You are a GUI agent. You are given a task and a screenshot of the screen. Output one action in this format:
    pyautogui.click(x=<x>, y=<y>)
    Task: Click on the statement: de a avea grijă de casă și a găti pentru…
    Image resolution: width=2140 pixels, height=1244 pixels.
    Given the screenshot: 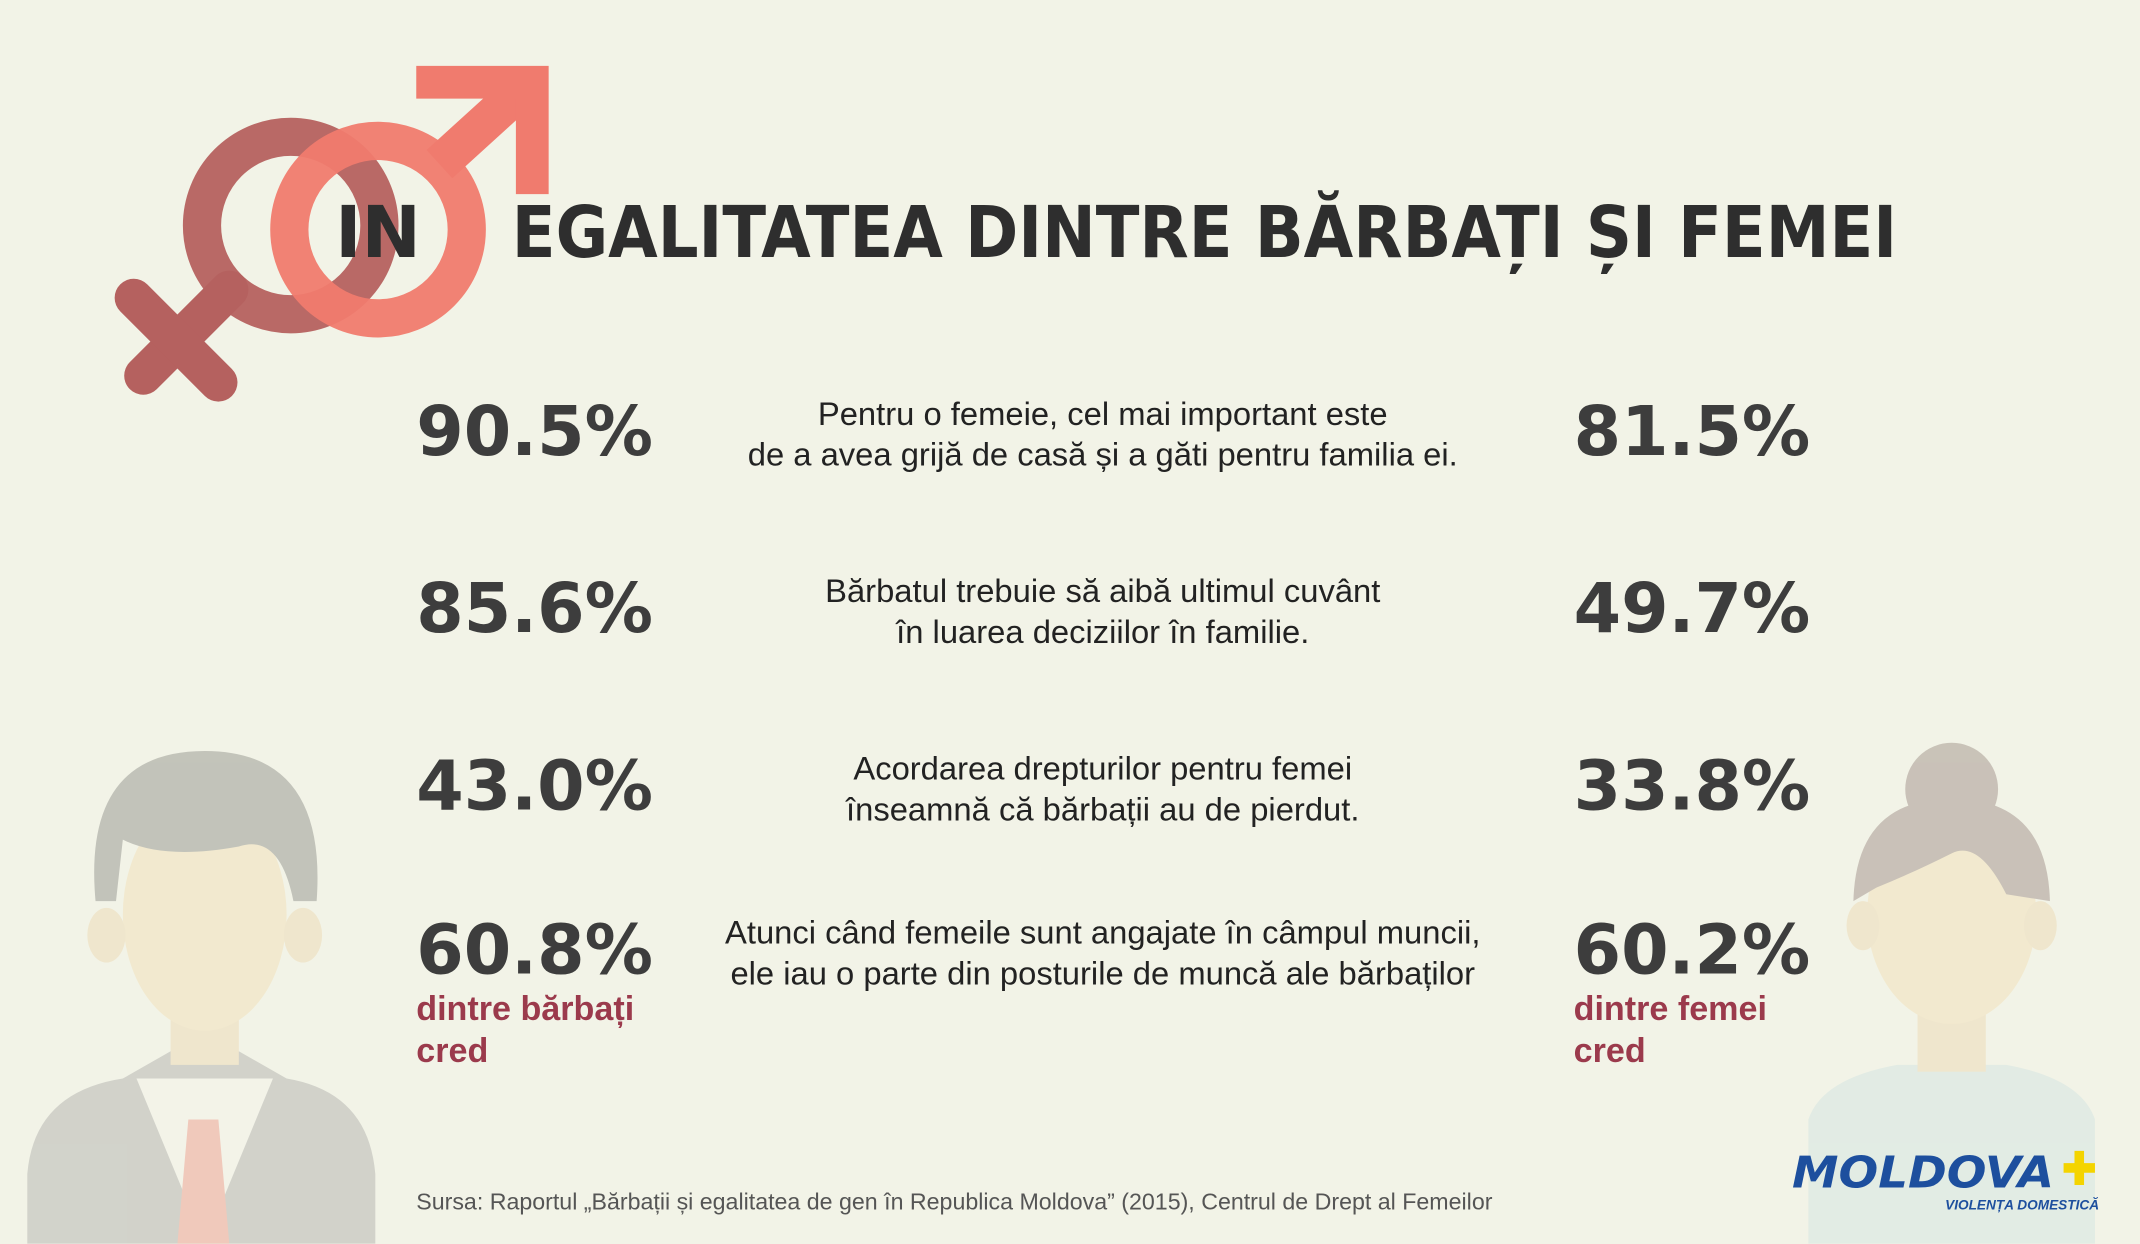 What is the action you would take?
    pyautogui.click(x=1103, y=454)
    